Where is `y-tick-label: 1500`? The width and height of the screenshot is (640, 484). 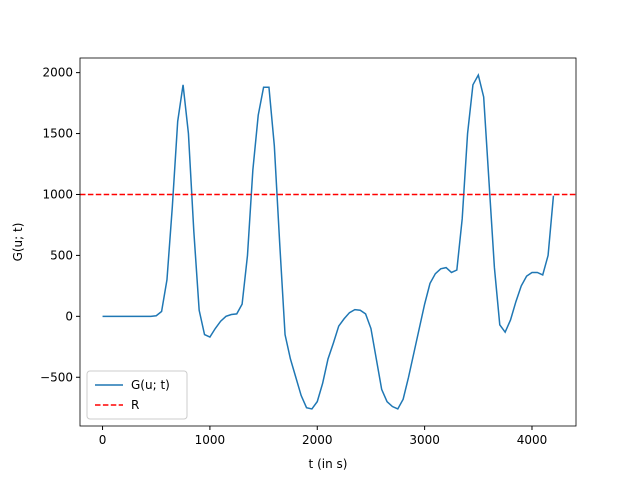
y-tick-label: 1500 is located at coordinates (57, 134).